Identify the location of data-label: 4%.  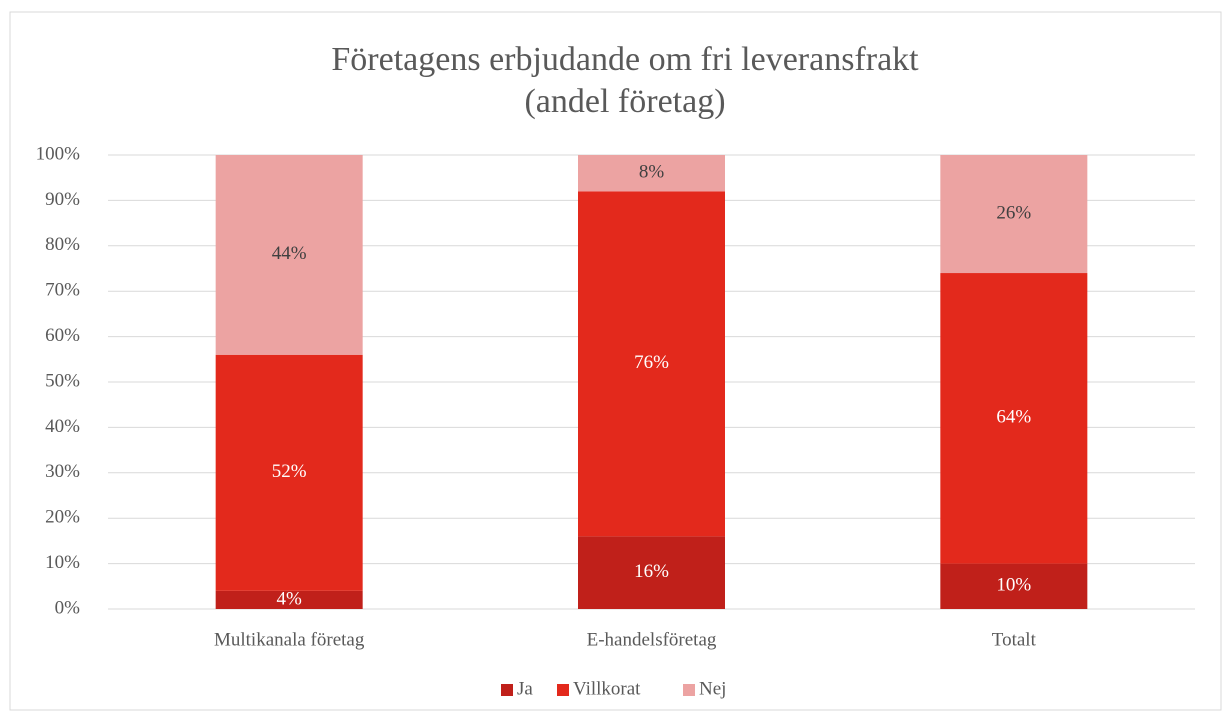
(290, 598).